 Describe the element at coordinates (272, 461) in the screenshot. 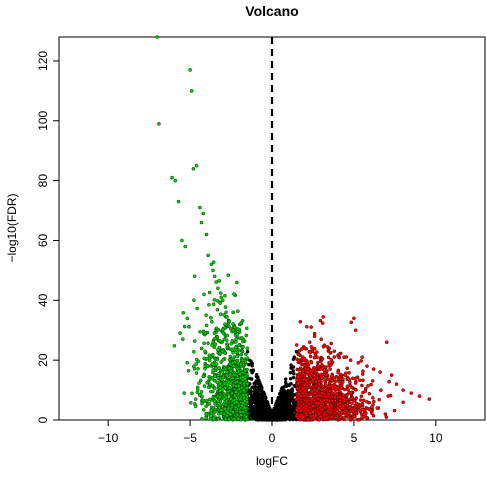

I see `x-axis-label: logFC` at that location.